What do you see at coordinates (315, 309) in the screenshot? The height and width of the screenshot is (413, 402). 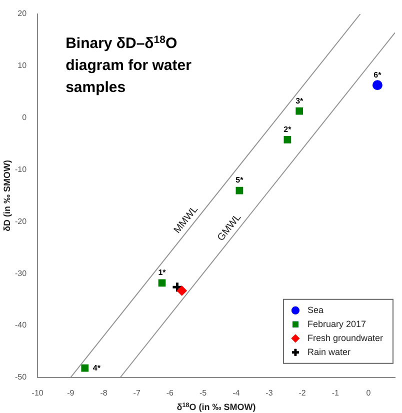 I see `legend-label: Sea` at bounding box center [315, 309].